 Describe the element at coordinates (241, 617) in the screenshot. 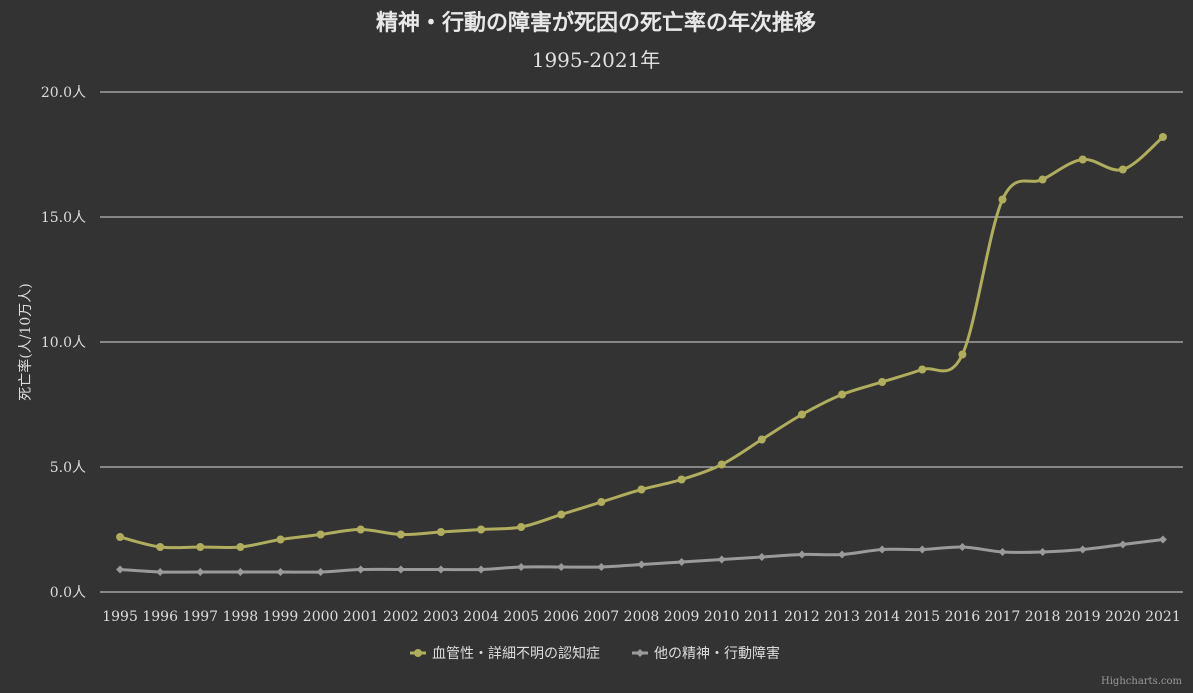

I see `x-tick-label: 1998` at that location.